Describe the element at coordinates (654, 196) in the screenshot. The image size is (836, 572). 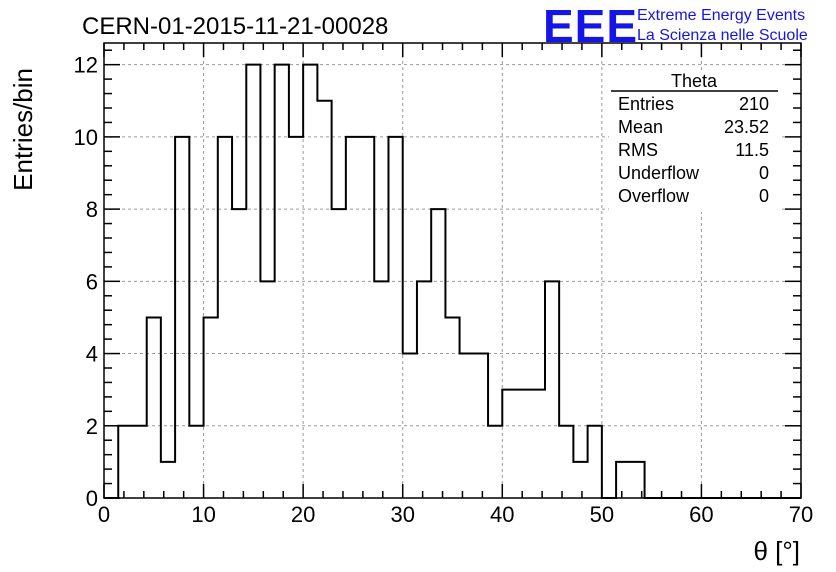
I see `stats-label: Overflow` at that location.